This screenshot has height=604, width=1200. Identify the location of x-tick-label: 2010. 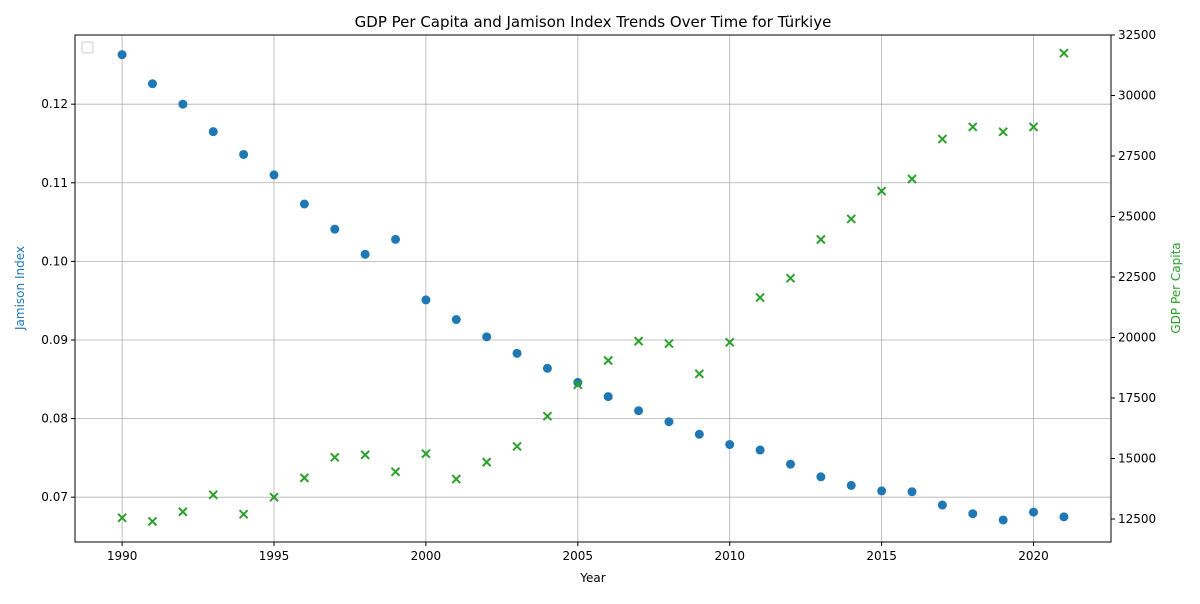
(729, 556).